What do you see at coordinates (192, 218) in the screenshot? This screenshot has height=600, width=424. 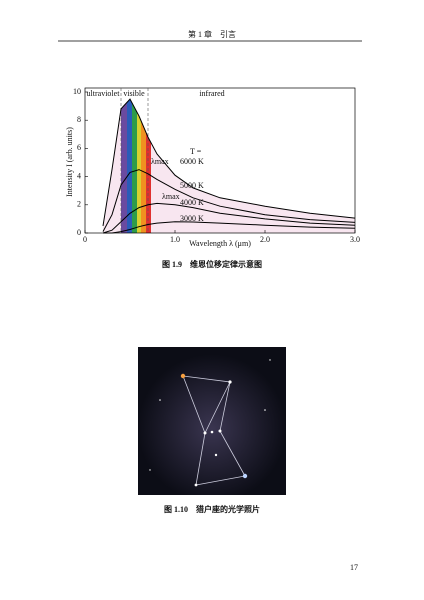 I see `series-label: 3000 K` at bounding box center [192, 218].